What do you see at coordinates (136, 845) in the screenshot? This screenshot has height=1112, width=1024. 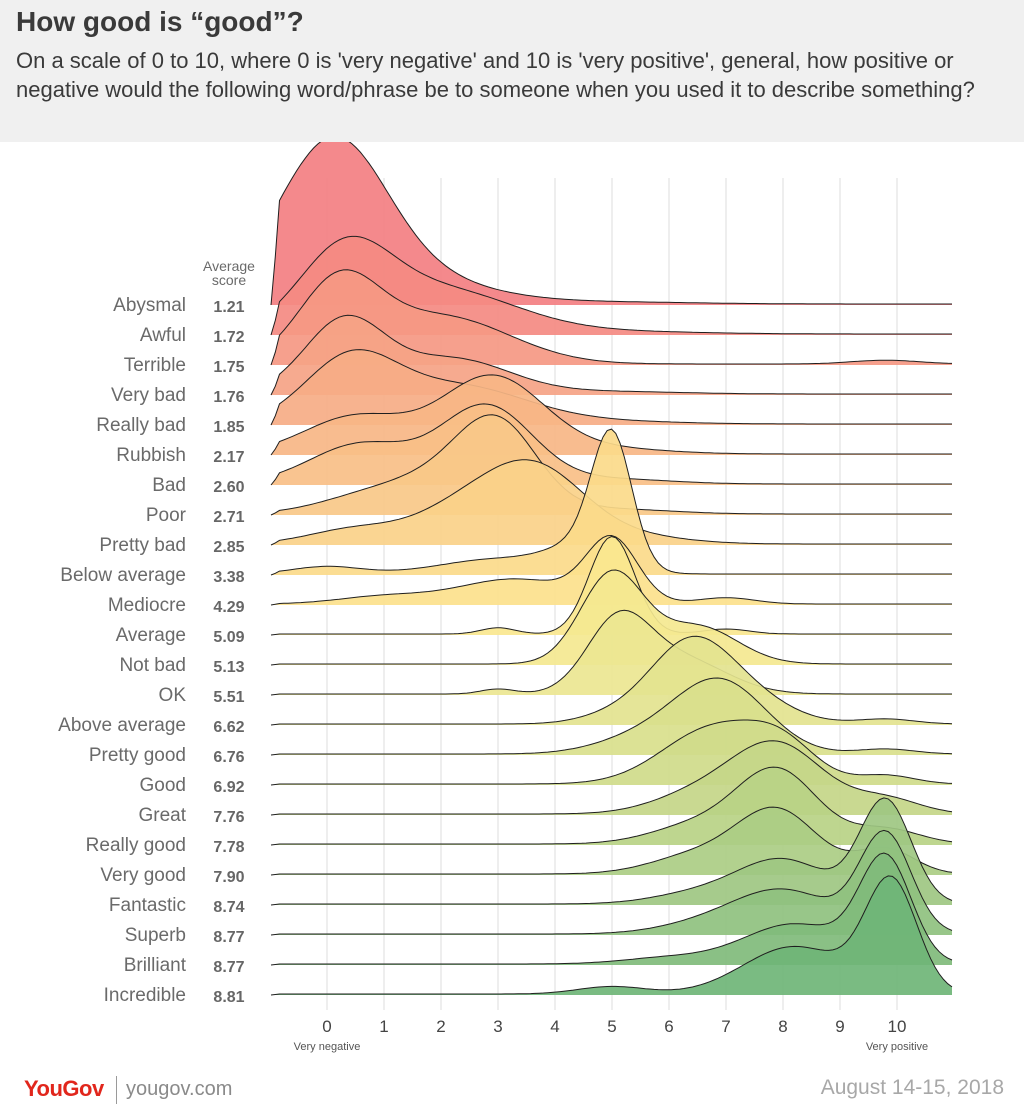 I see `row-label: Really good` at bounding box center [136, 845].